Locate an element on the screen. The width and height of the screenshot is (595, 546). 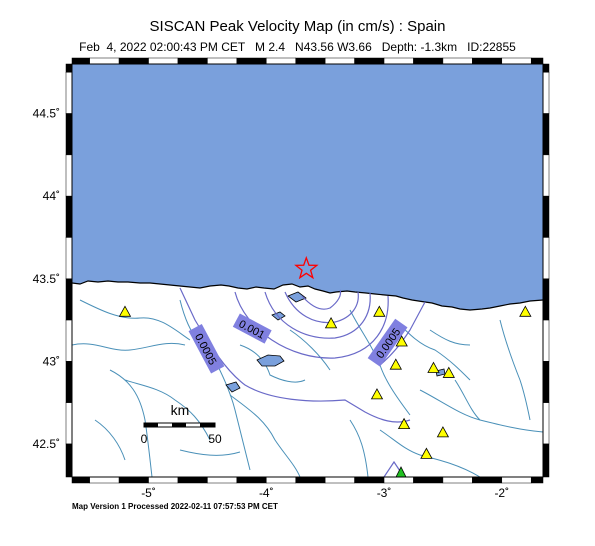
latitude-tick-label: 43˚ is located at coordinates (51, 361).